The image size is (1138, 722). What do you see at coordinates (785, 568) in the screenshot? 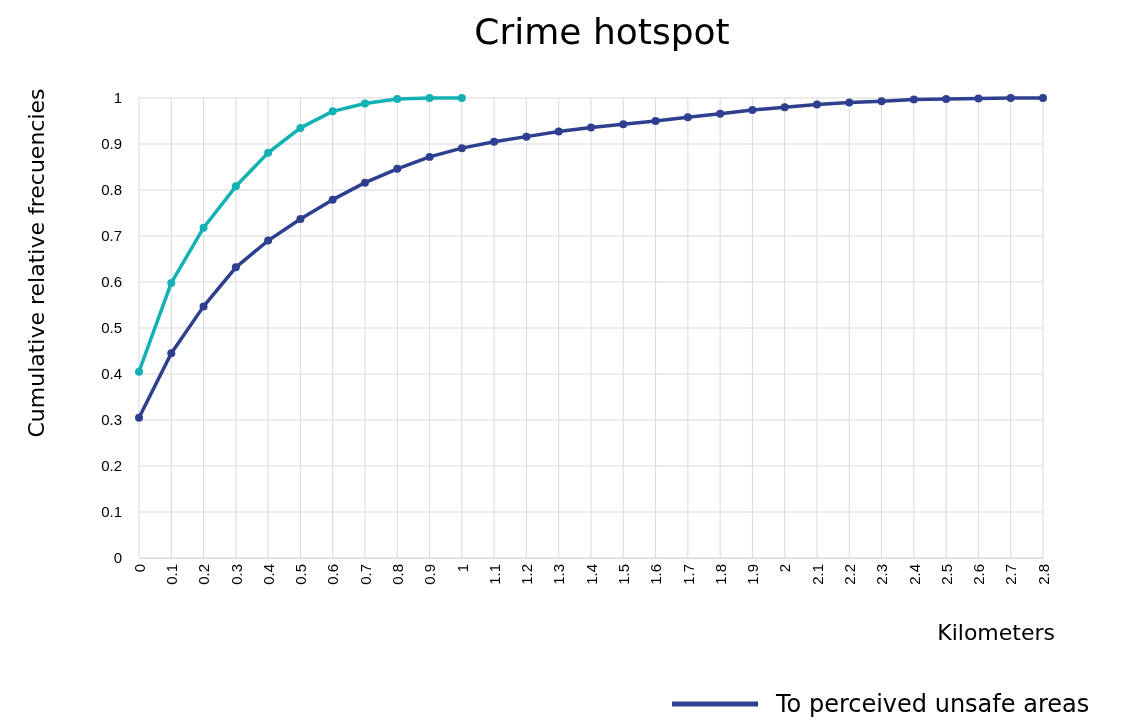
I see `x-tick-label: 2` at bounding box center [785, 568].